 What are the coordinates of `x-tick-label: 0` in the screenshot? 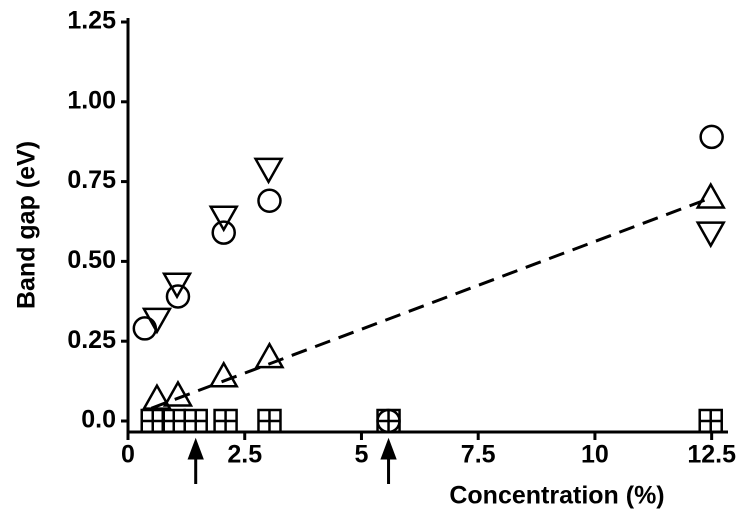 It's located at (128, 455).